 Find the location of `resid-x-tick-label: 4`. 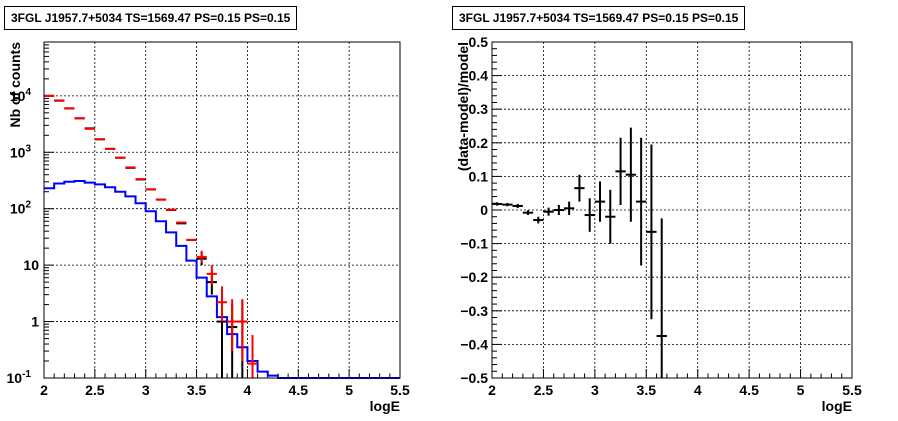

resid-x-tick-label: 4 is located at coordinates (698, 390).